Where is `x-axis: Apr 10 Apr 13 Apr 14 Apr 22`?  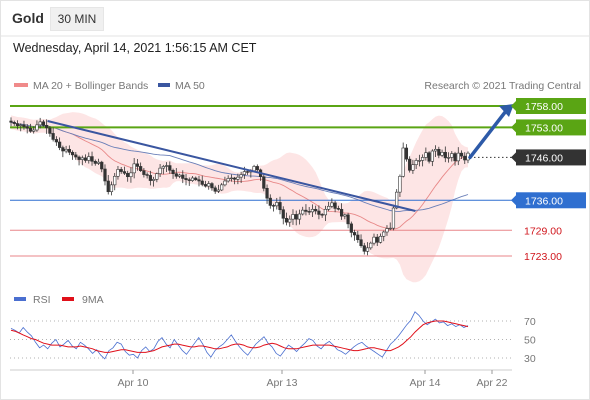 x-axis: Apr 10 Apr 13 Apr 14 Apr 22 is located at coordinates (313, 379).